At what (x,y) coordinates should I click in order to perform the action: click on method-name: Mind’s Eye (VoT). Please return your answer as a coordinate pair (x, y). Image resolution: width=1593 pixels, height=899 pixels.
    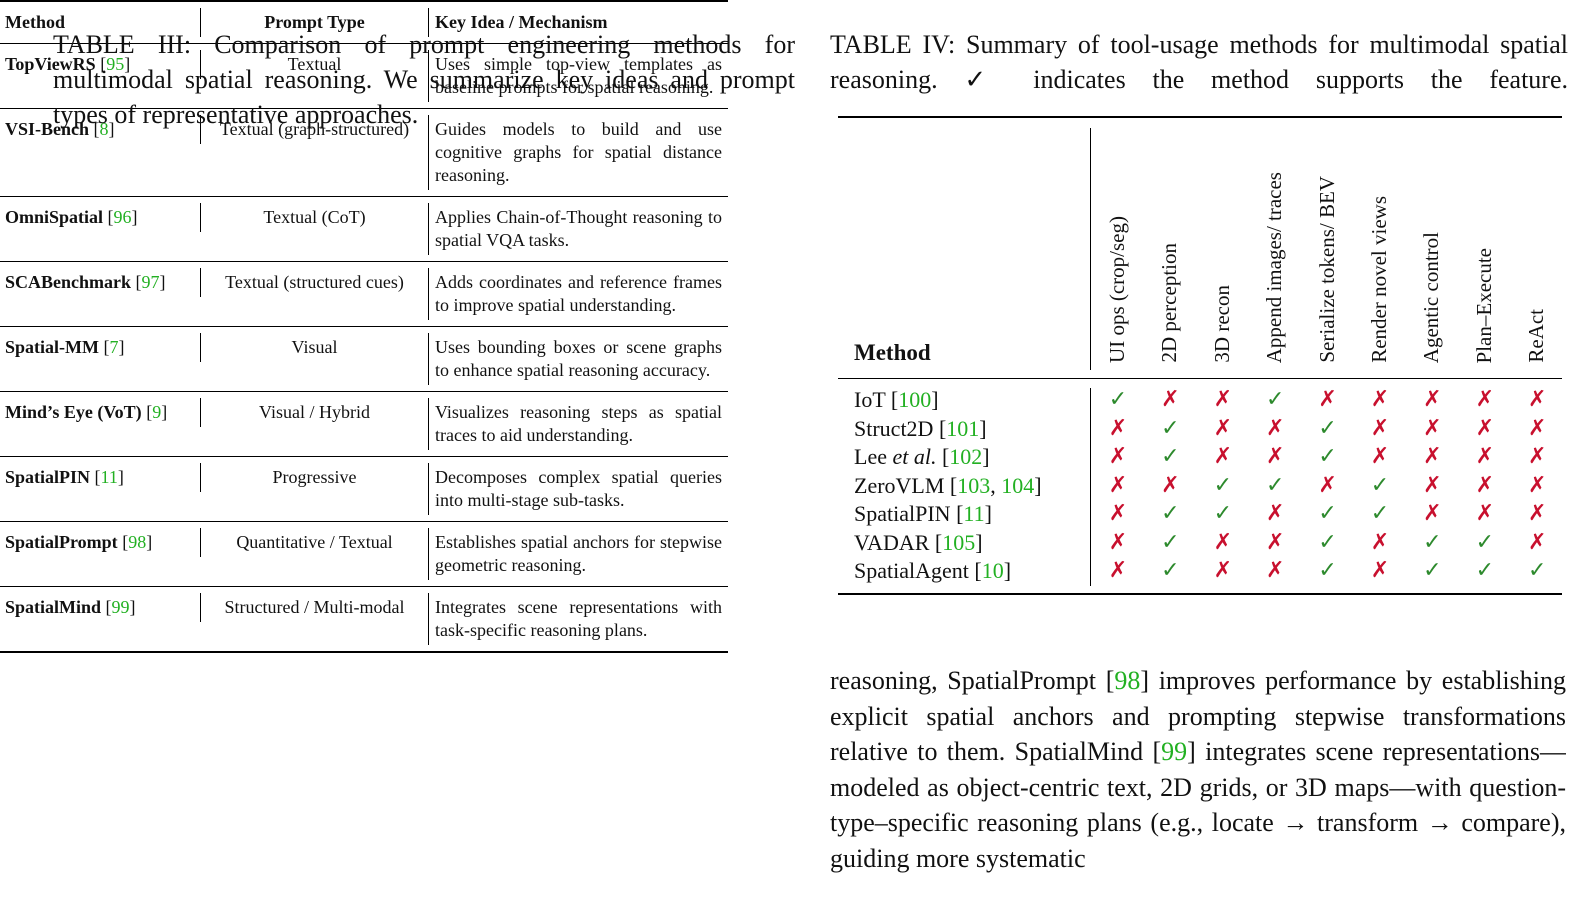
    Looking at the image, I should click on (73, 412).